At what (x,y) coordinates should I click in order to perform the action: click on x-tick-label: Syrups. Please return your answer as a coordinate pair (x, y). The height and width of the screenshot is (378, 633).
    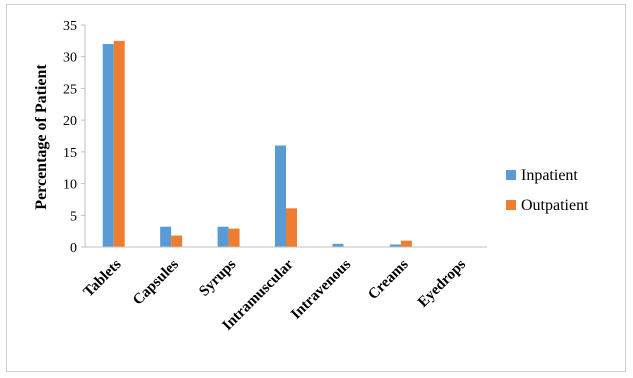
    Looking at the image, I should click on (217, 277).